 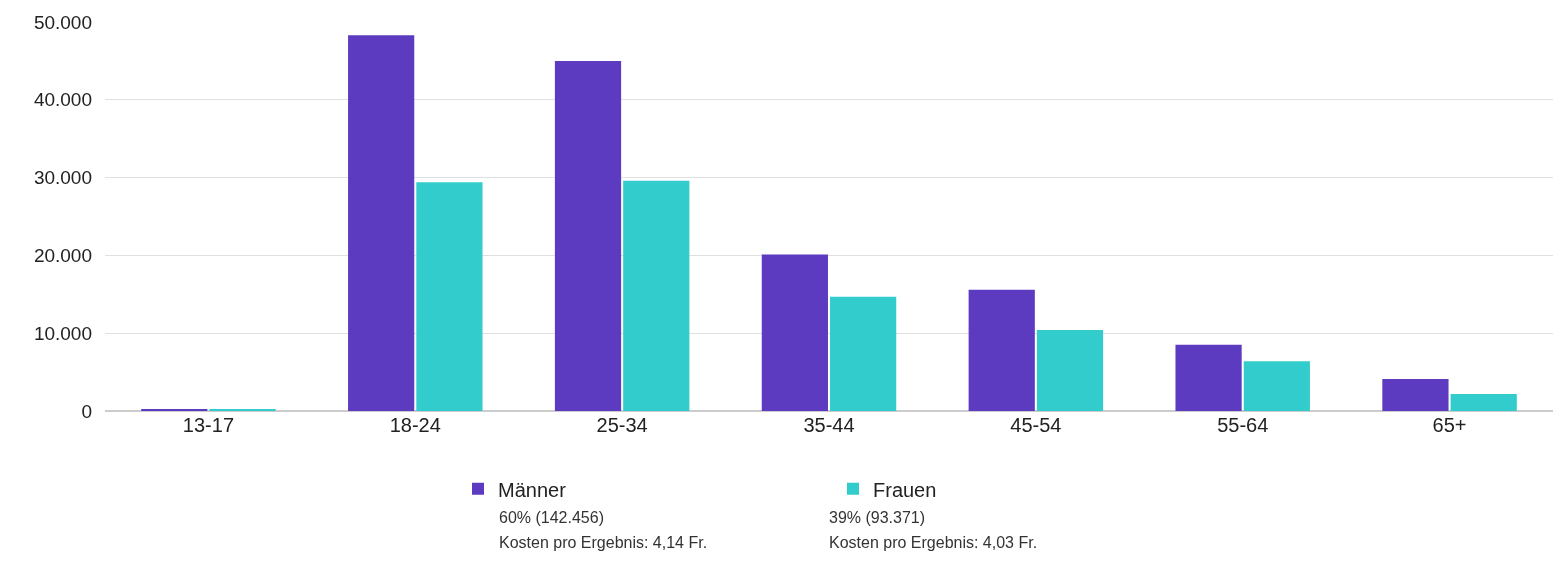 What do you see at coordinates (62, 333) in the screenshot?
I see `y-tick-label: 10.000` at bounding box center [62, 333].